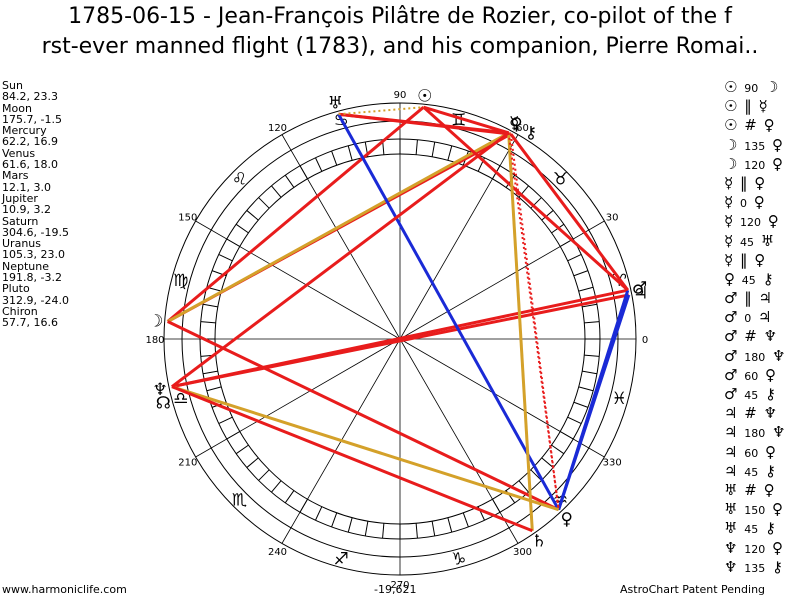  Describe the element at coordinates (731, 489) in the screenshot. I see `aspect-planet-glyph: ♅` at that location.